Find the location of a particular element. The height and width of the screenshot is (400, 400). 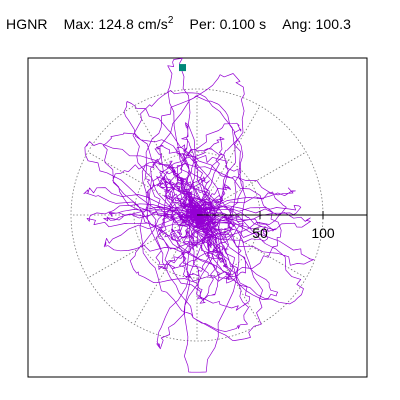

radial-tick-label-100: 100 is located at coordinates (323, 233).